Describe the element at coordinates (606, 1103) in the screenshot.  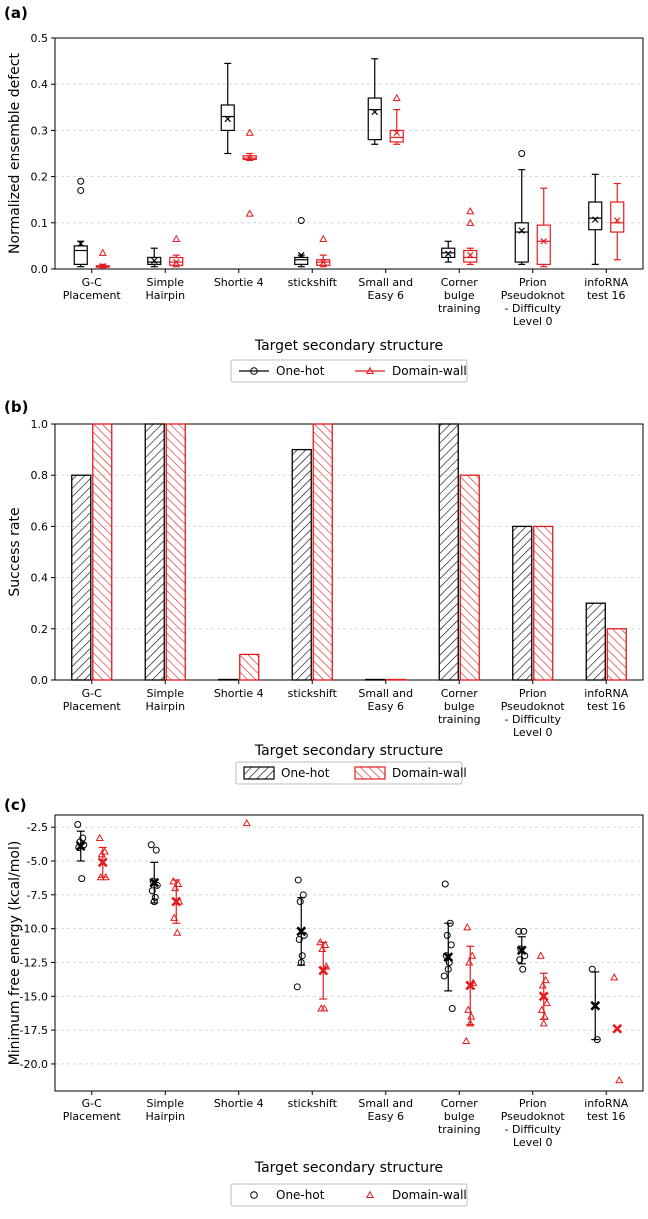
I see `x-tick-label-line: infoRNA` at that location.